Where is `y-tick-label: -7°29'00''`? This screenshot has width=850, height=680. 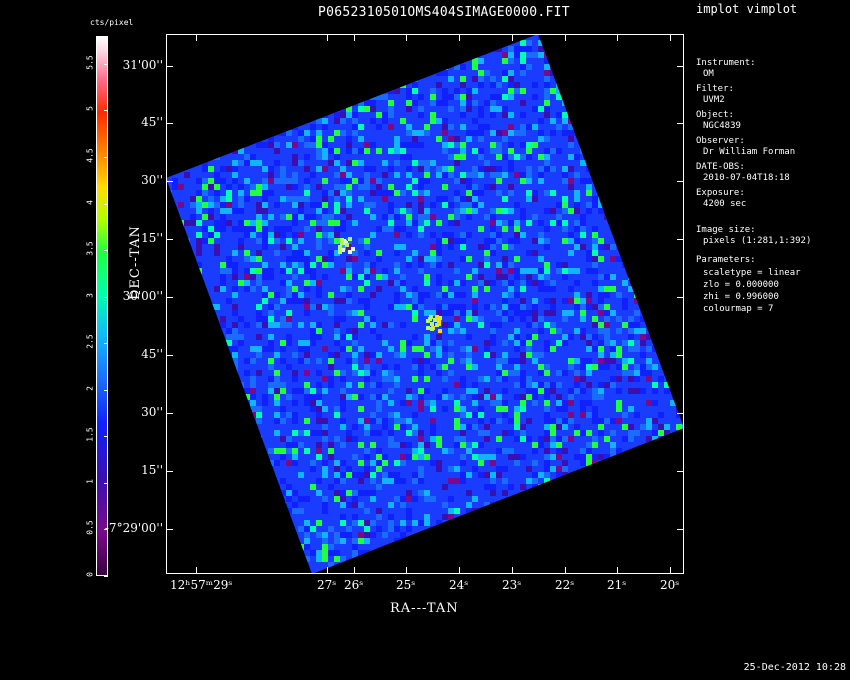 y-tick-label: -7°29'00'' is located at coordinates (133, 528).